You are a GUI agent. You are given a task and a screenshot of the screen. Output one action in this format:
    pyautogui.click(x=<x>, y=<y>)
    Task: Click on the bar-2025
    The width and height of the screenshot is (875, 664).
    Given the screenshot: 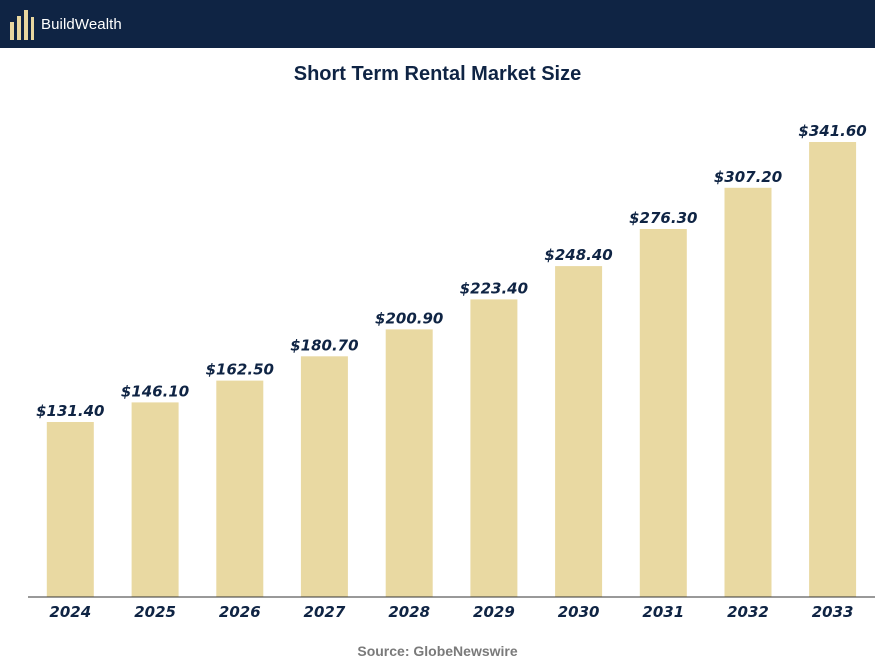 What is the action you would take?
    pyautogui.click(x=155, y=499)
    